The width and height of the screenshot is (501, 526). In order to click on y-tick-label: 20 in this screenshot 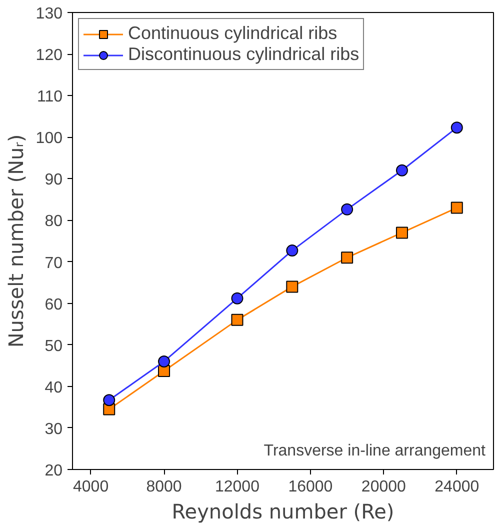, I will do `click(53, 471)`.